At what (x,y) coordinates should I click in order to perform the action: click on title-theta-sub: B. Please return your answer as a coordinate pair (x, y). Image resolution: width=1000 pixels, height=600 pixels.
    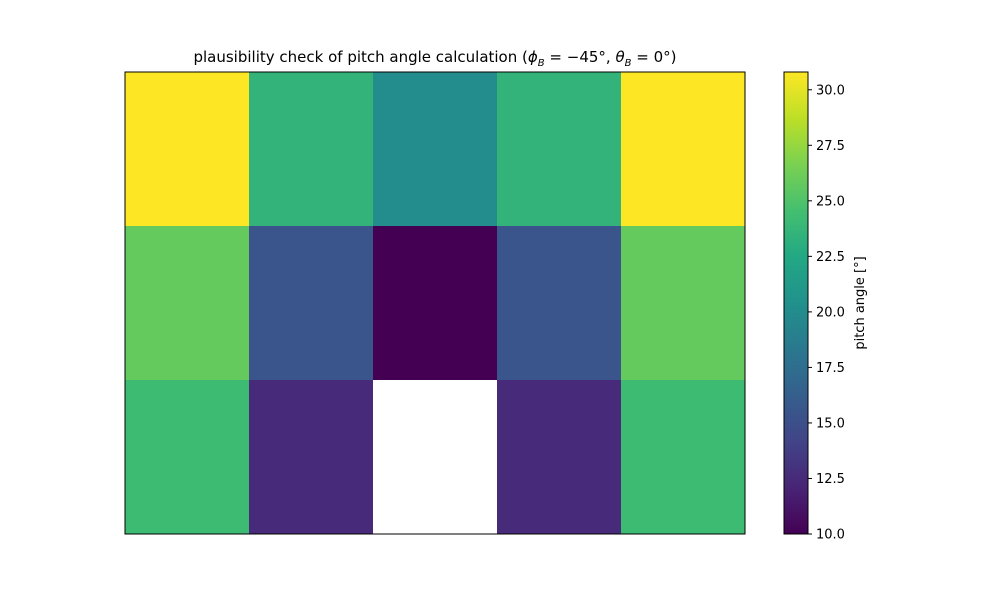
    Looking at the image, I should click on (628, 63).